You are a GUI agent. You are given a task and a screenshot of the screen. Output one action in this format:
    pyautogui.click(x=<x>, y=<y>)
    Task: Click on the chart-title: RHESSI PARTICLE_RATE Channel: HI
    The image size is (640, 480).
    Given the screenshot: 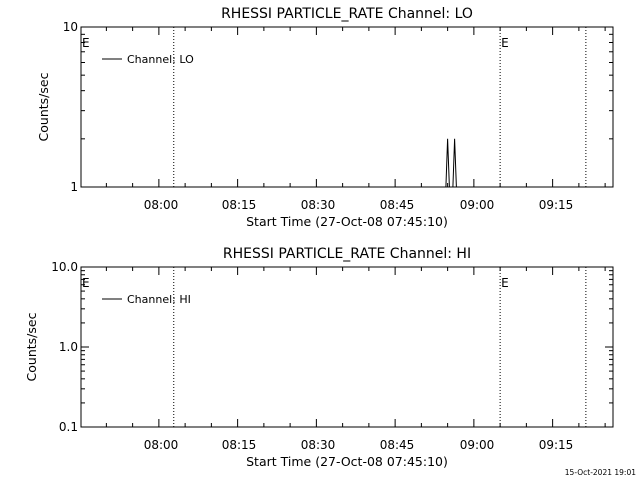 What is the action you would take?
    pyautogui.click(x=347, y=254)
    